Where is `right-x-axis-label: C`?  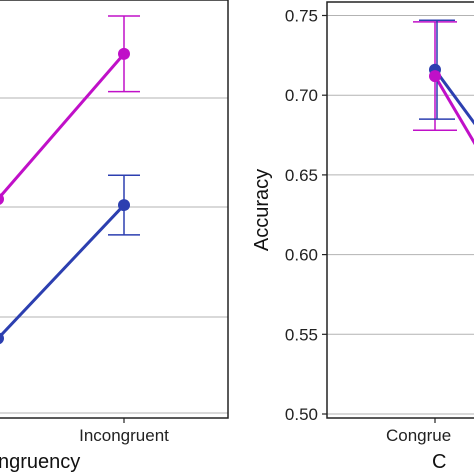
right-x-axis-label: C is located at coordinates (439, 462).